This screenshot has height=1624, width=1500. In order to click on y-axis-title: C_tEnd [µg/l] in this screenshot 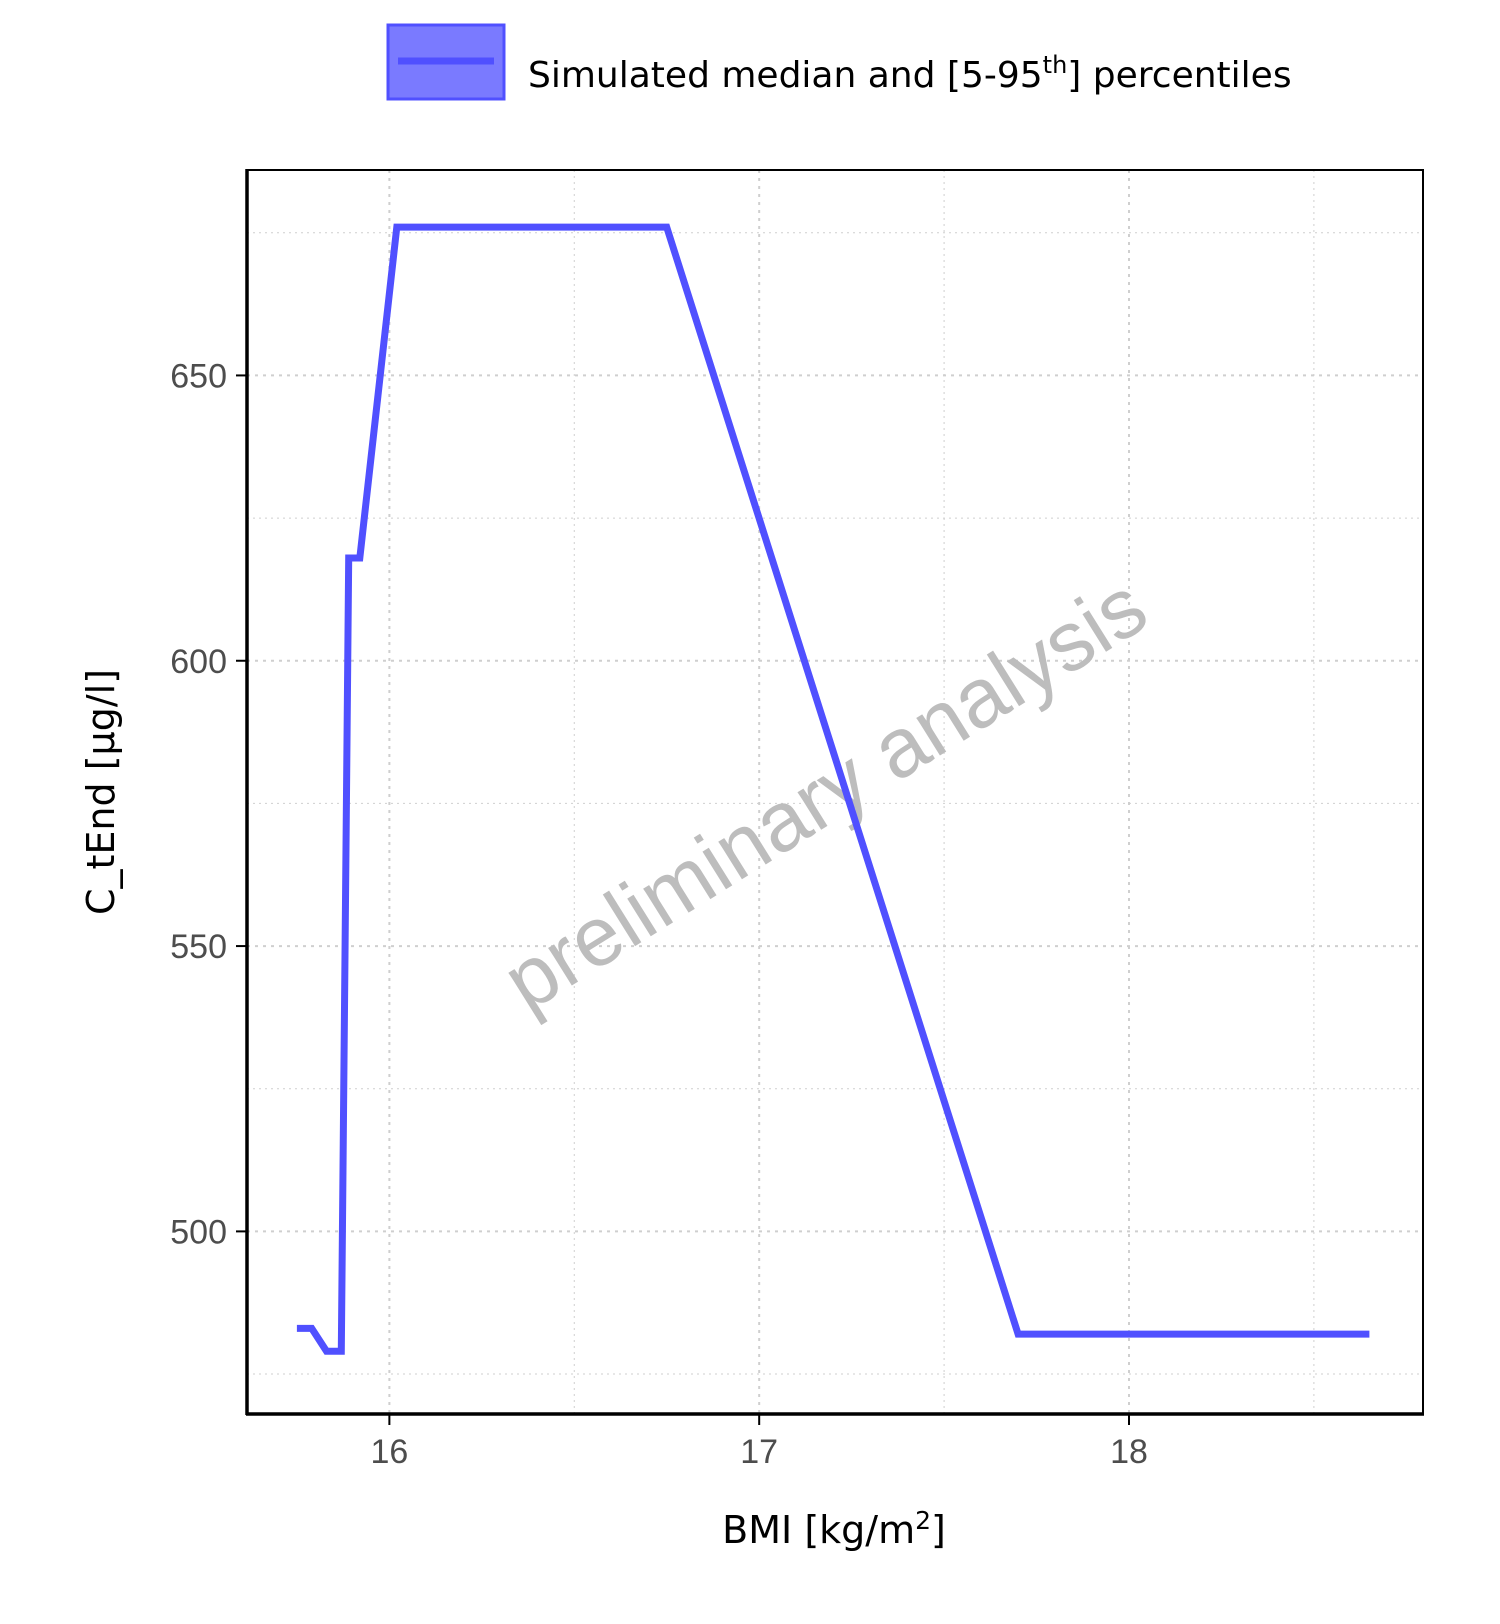, I will do `click(101, 792)`.